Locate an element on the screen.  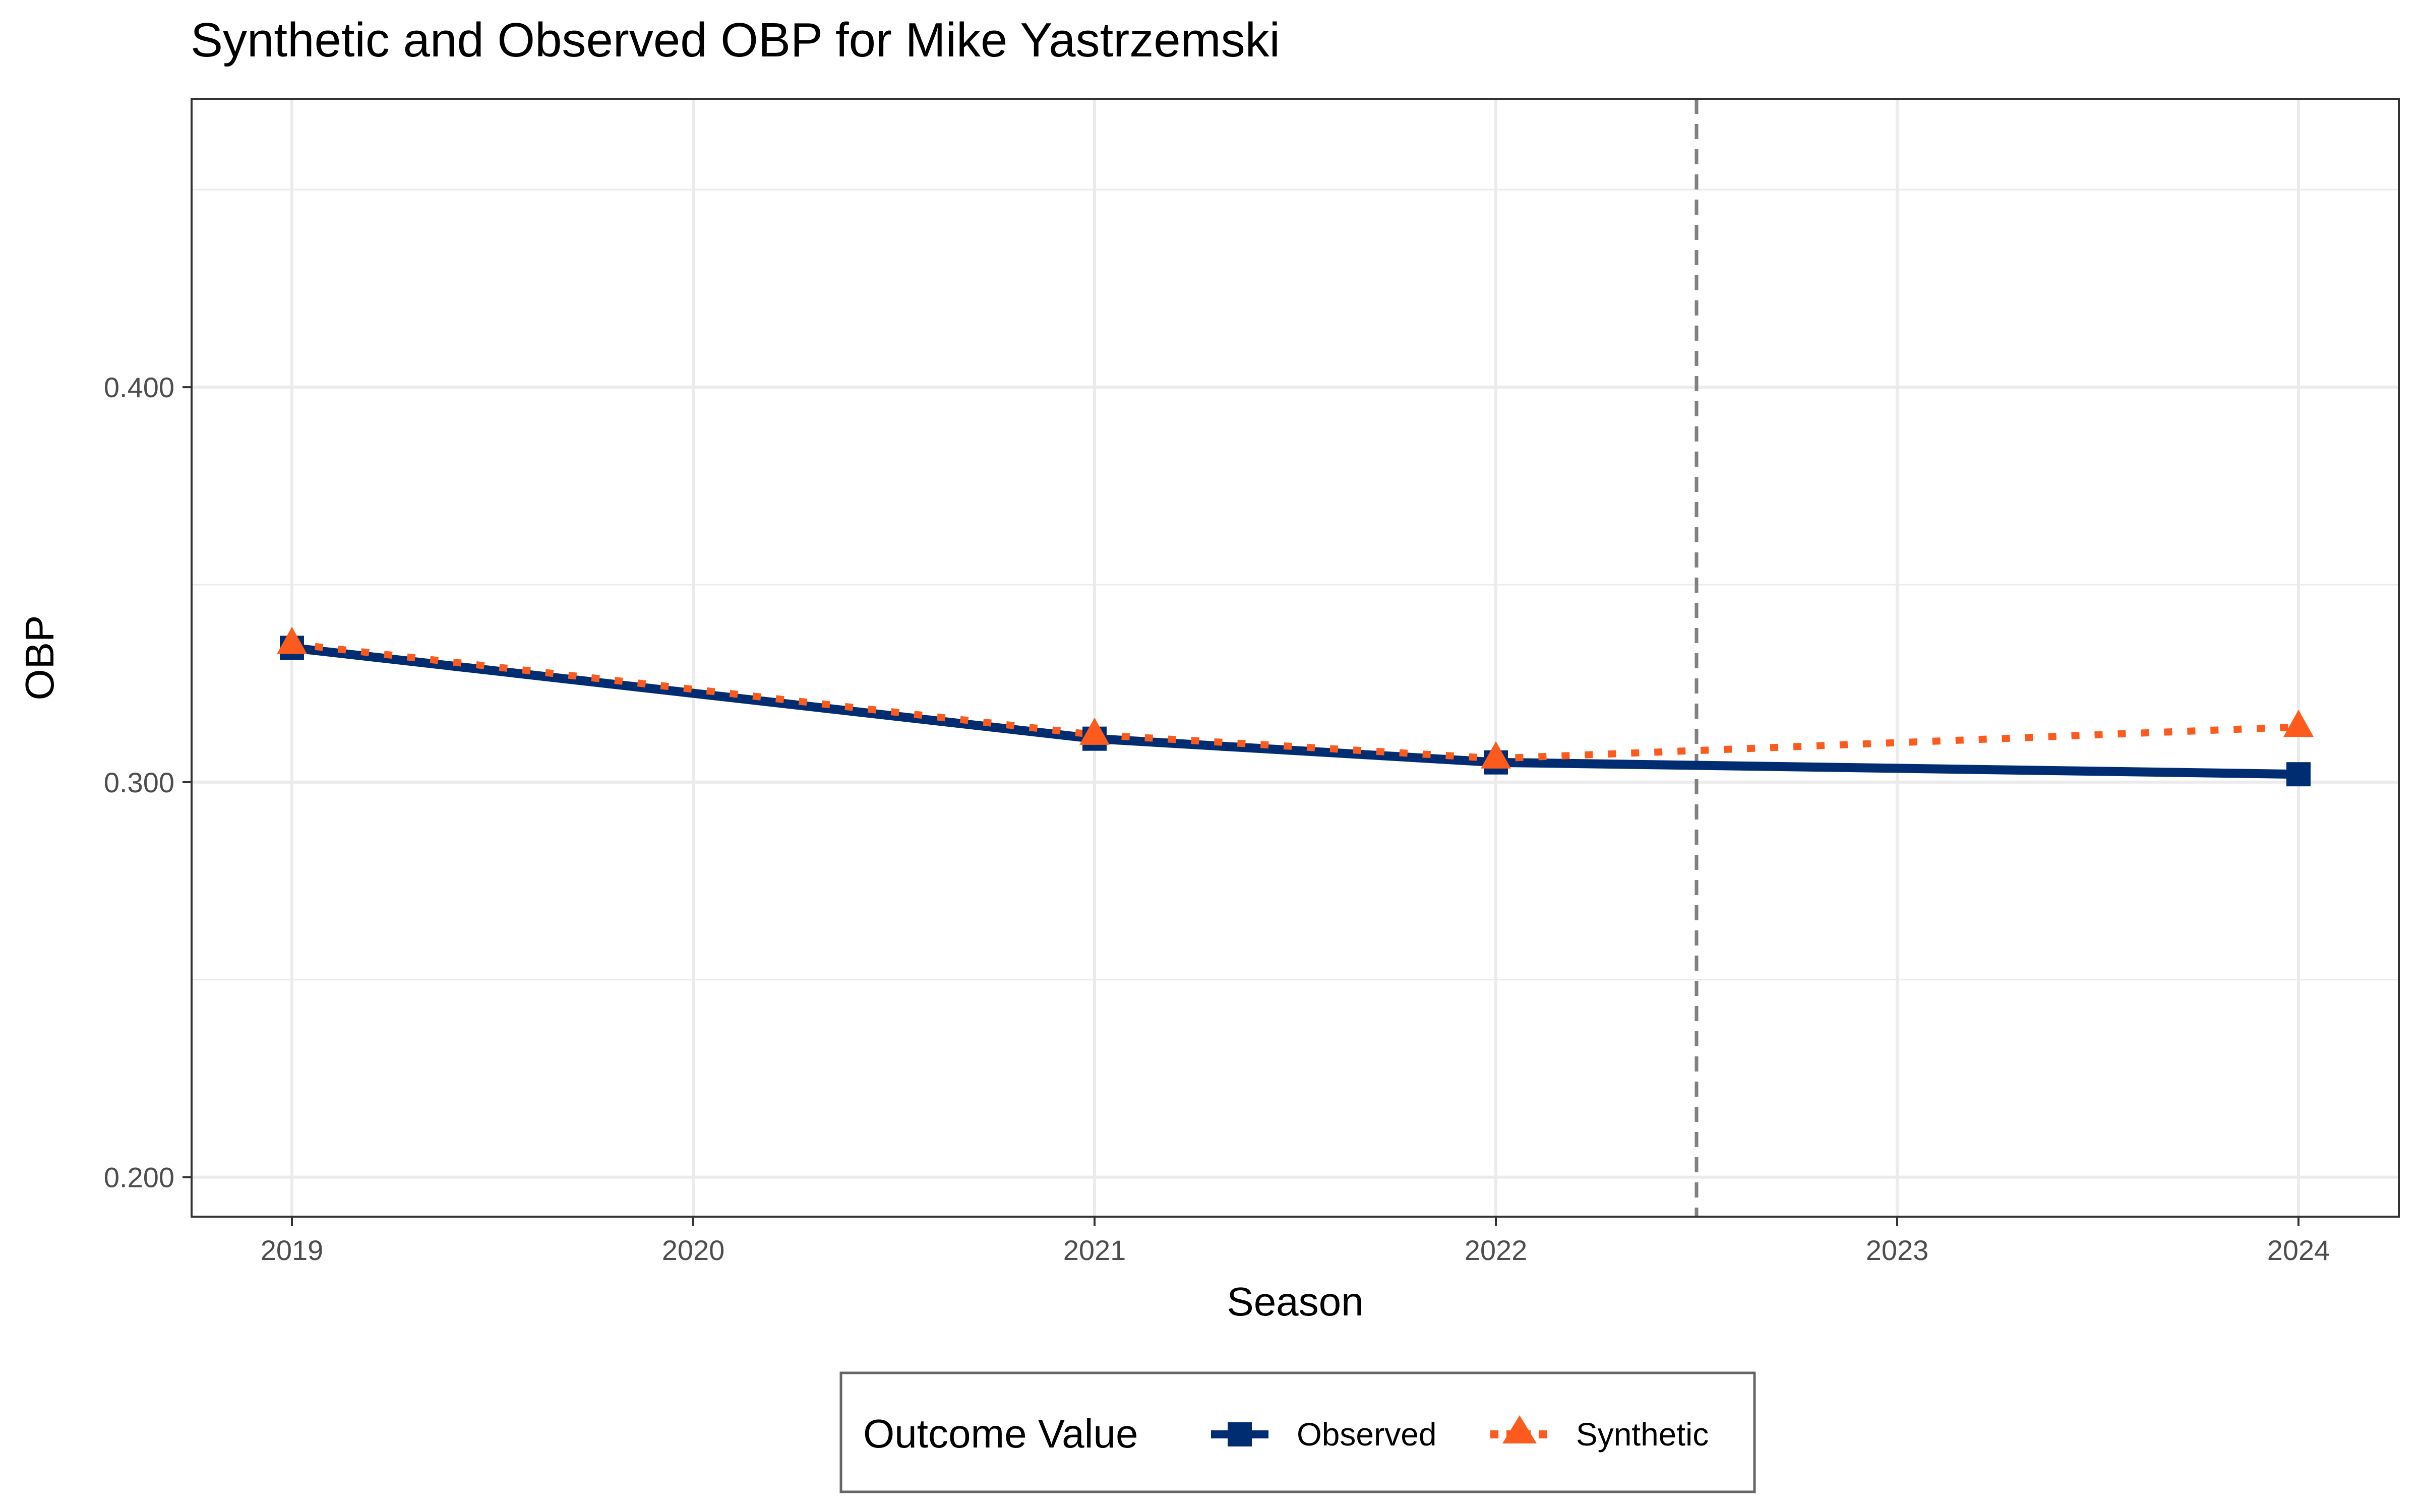
legend-box is located at coordinates (1297, 1432).